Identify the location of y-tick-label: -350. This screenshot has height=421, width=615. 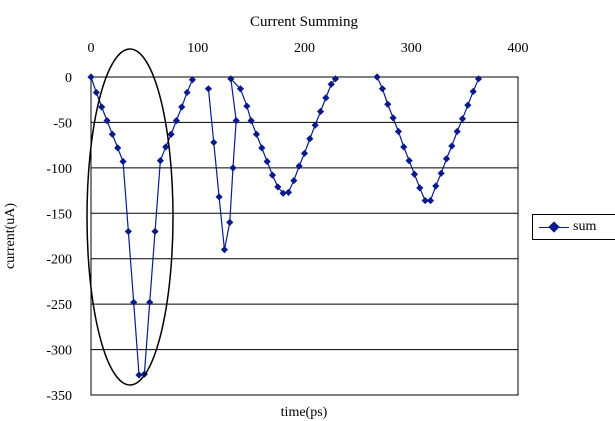
(59, 396).